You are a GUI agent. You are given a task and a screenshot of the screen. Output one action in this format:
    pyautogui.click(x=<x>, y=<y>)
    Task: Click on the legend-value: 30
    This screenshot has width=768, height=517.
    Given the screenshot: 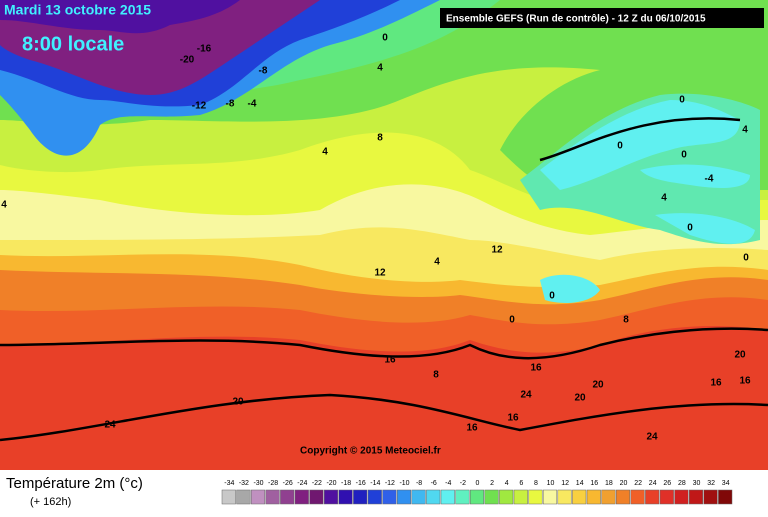 What is the action you would take?
    pyautogui.click(x=697, y=483)
    